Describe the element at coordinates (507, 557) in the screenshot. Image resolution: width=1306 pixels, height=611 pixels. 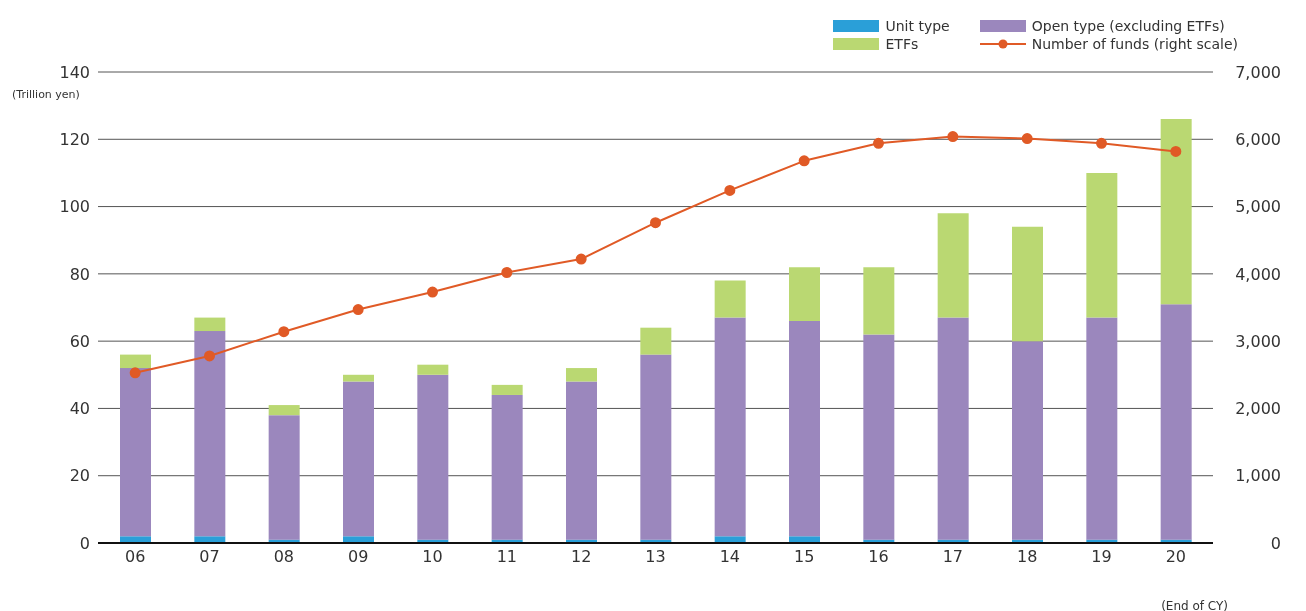
I see `x-tick-label: 11` at that location.